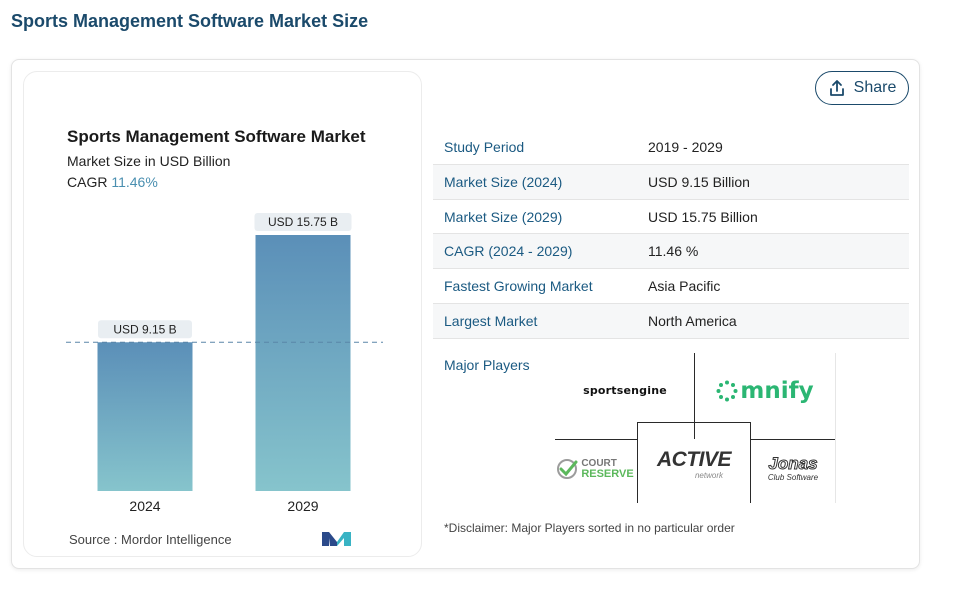 The height and width of the screenshot is (592, 954). Describe the element at coordinates (149, 161) in the screenshot. I see `chart-subtitle: Market Size in USD Billion` at that location.